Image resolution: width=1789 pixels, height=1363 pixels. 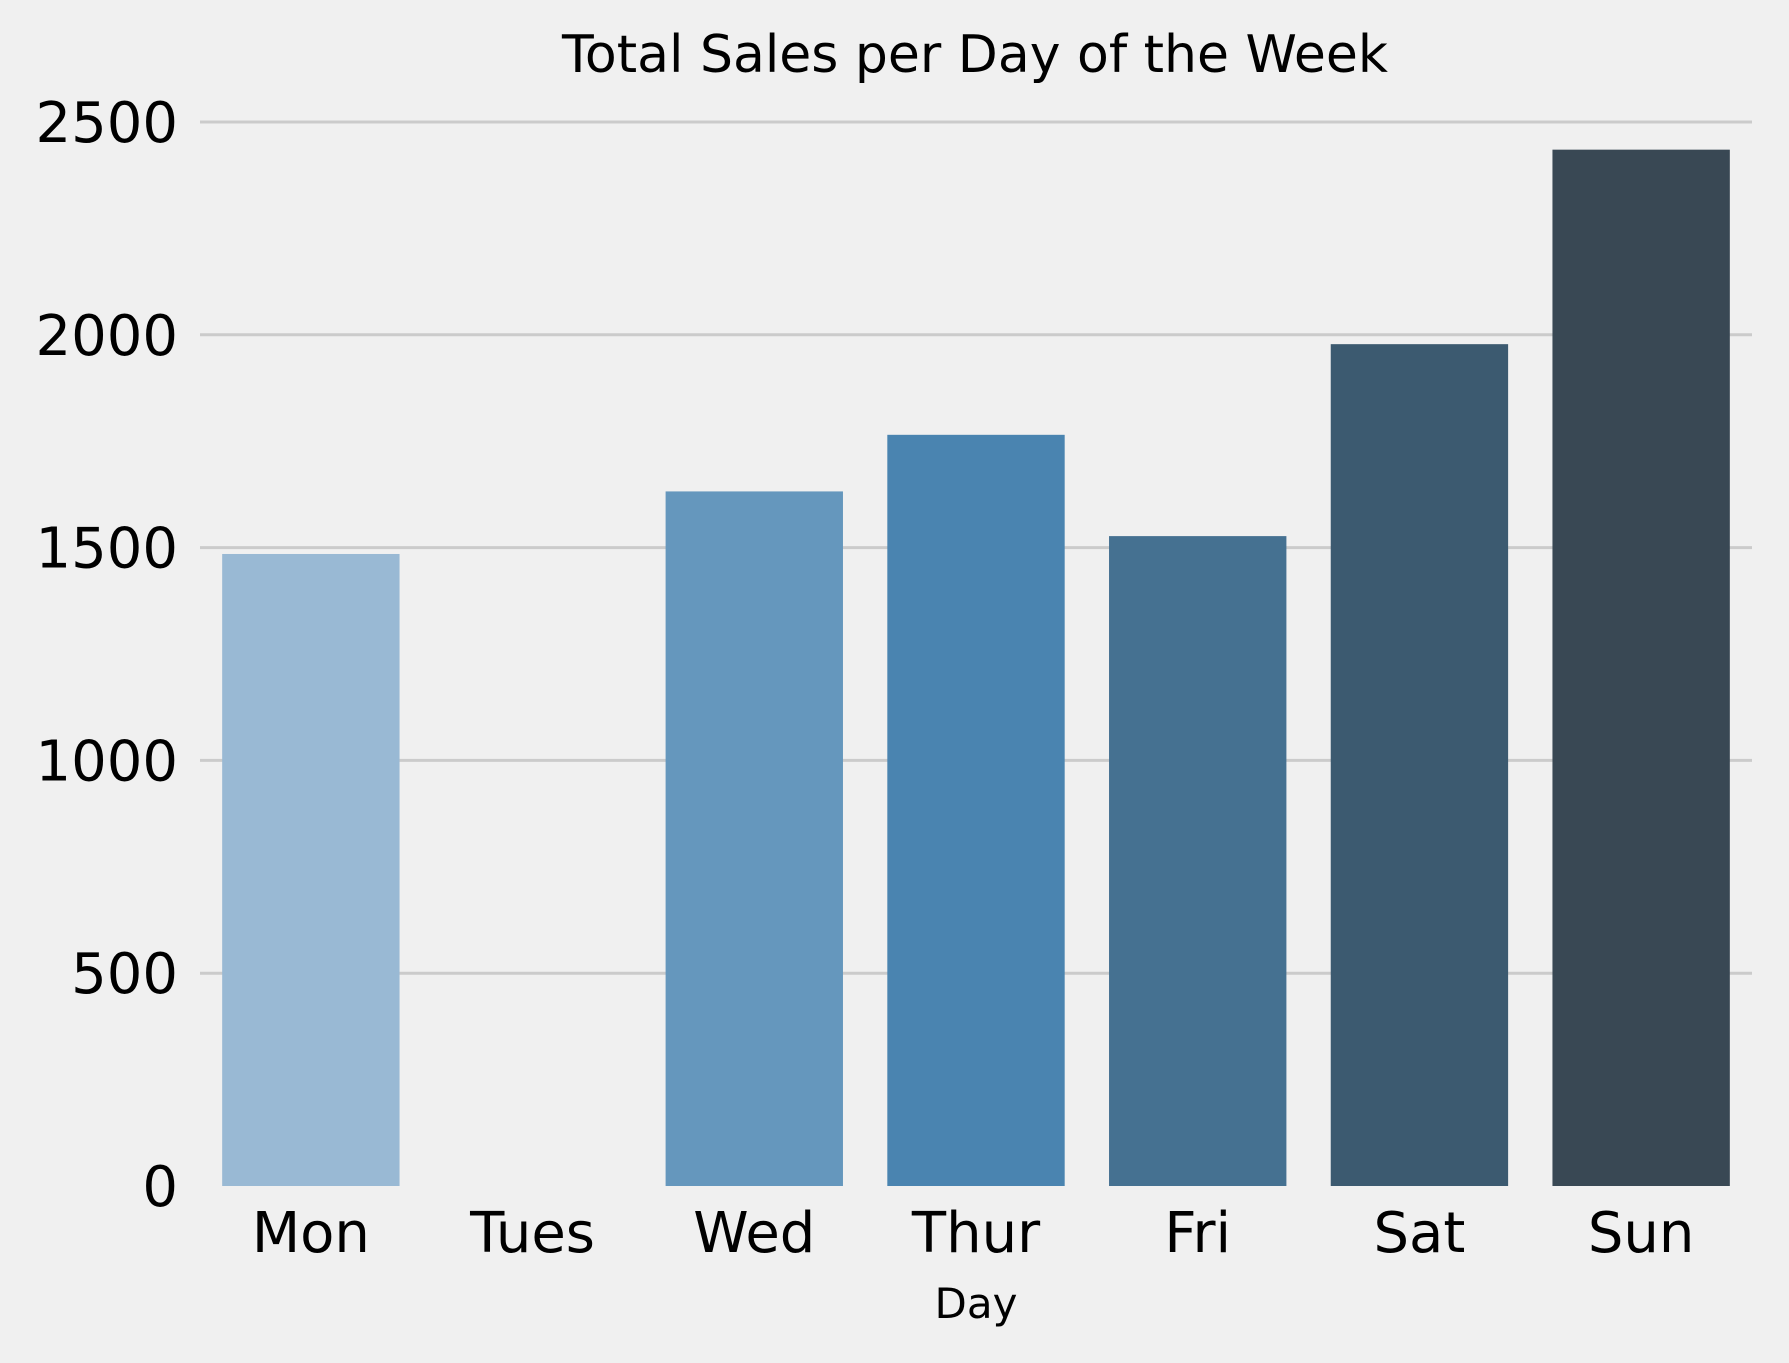 I want to click on bar-mon, so click(x=311, y=869).